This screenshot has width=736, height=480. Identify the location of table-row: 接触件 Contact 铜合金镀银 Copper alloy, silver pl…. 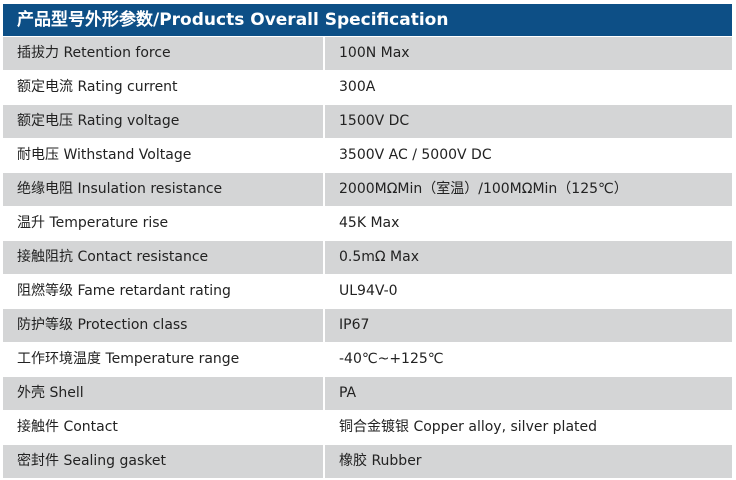
(367, 427).